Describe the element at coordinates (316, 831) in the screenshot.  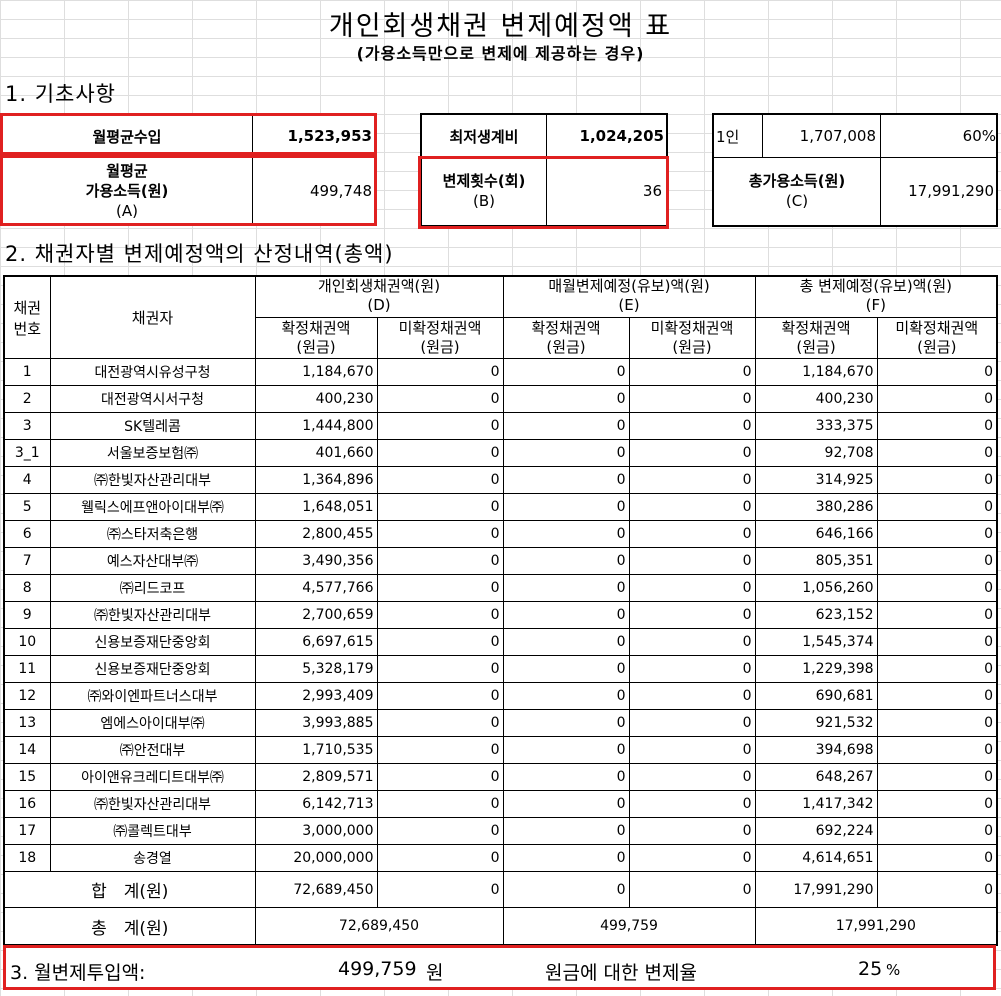
I see `cell-d1: 3,000,000` at that location.